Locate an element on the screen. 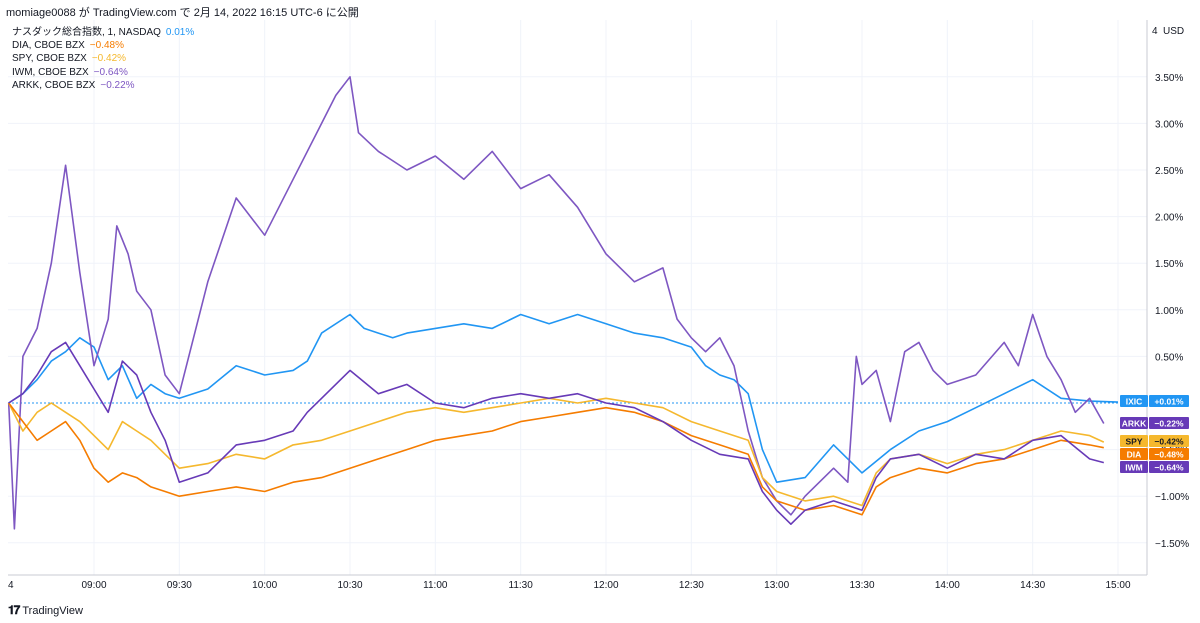 The height and width of the screenshot is (623, 1200). legend-value: −0.42% is located at coordinates (109, 59).